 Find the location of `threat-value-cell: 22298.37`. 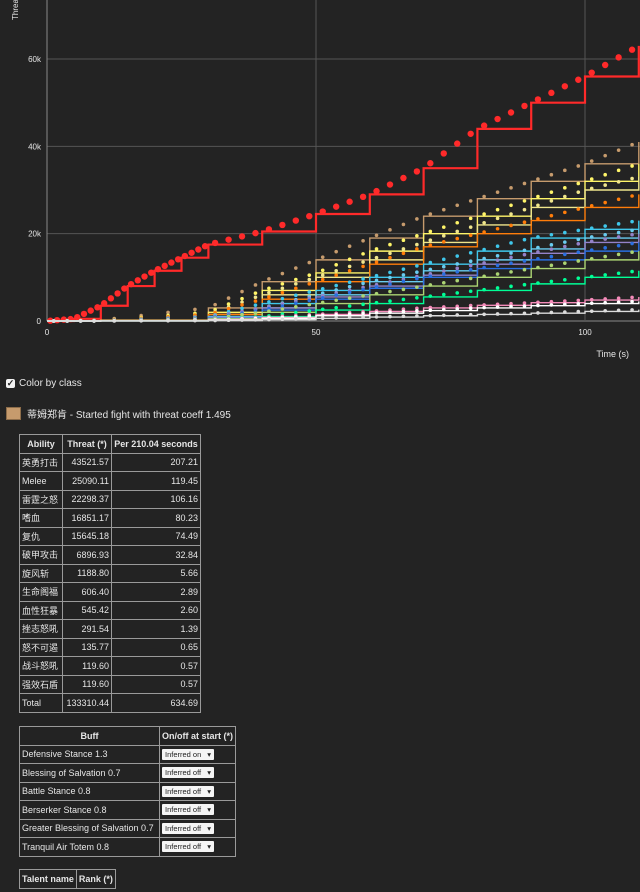

threat-value-cell: 22298.37 is located at coordinates (87, 499).